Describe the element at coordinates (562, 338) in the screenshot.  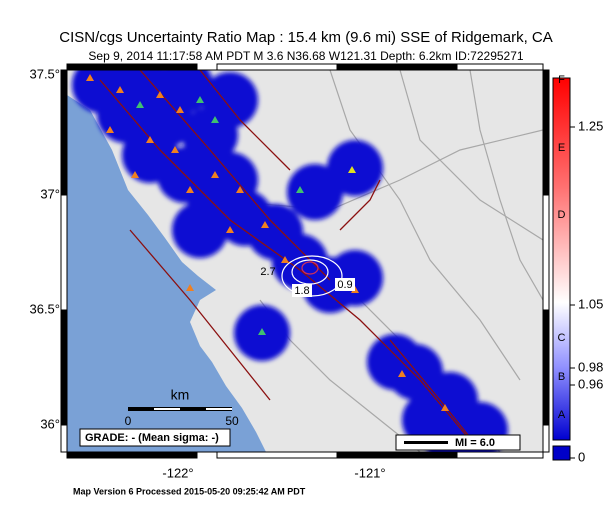
I see `grade-letter: C` at that location.